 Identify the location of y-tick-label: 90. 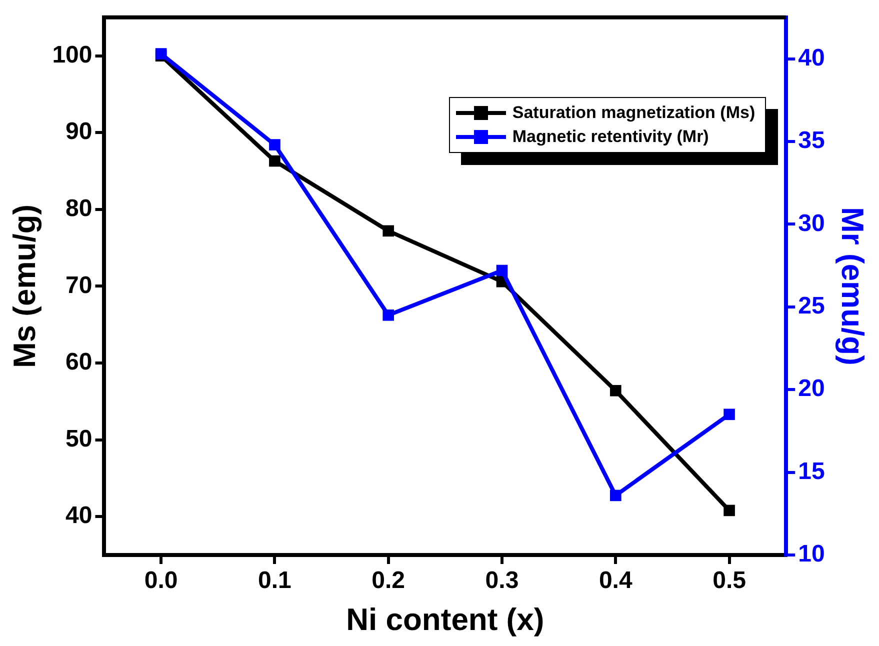
(79, 132).